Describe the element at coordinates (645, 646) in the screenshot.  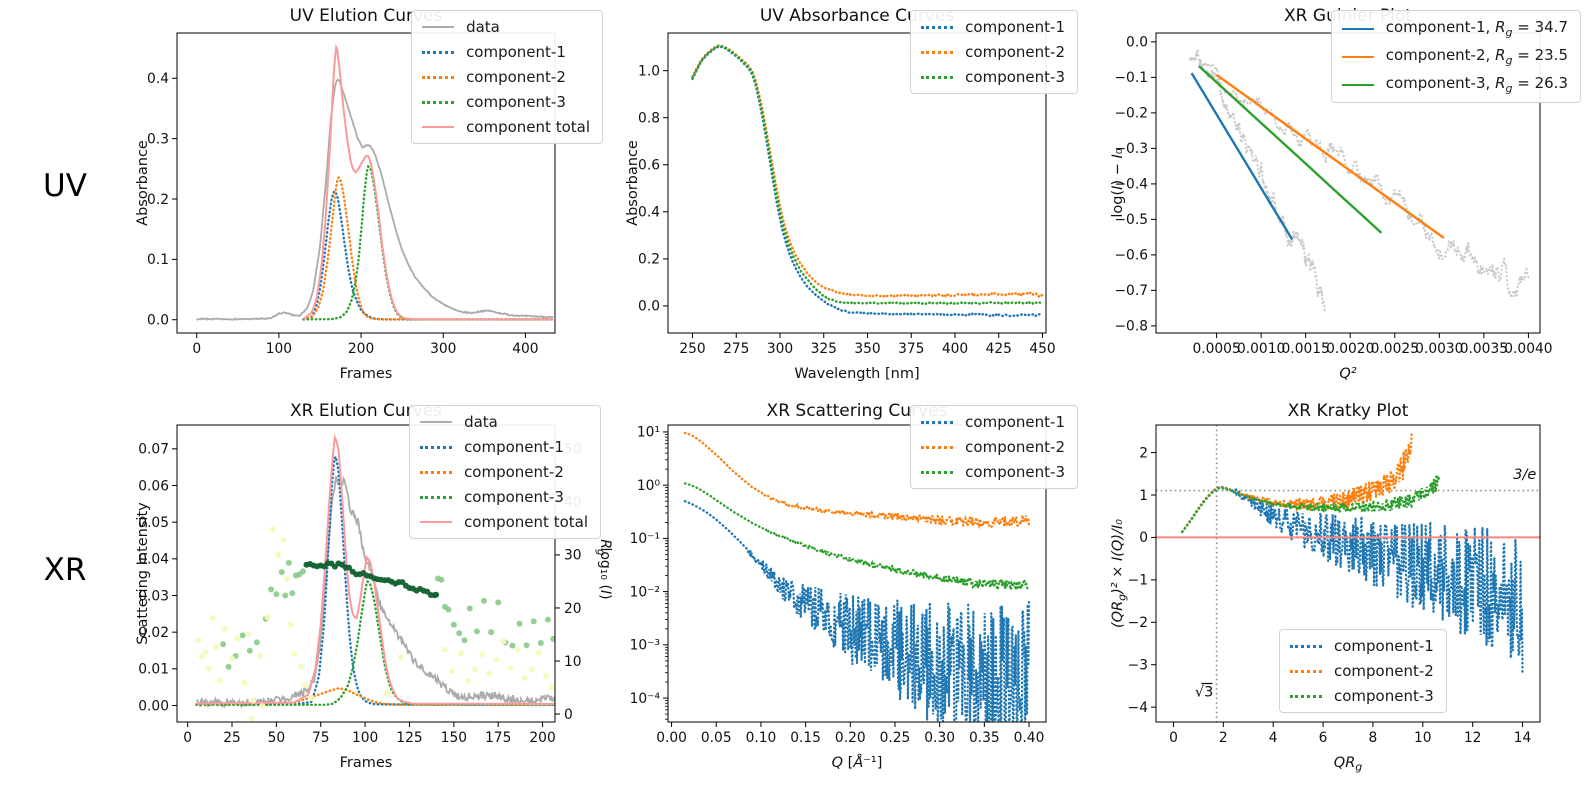
I see `svg-text: 10⁻³` at that location.